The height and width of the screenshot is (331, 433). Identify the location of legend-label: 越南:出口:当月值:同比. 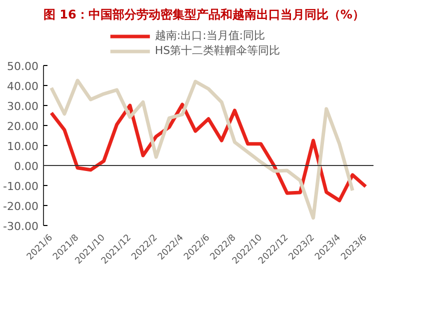
(209, 35).